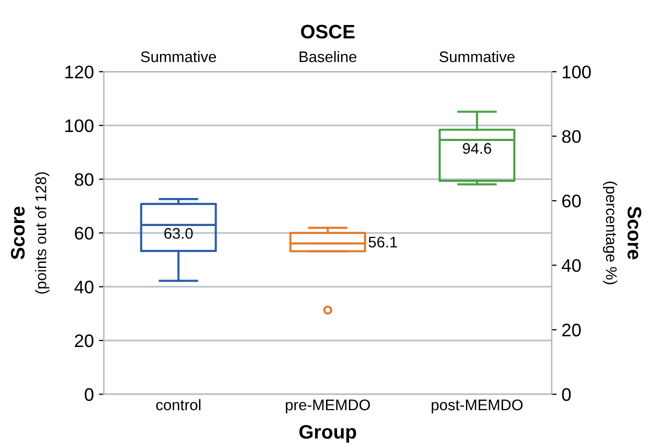 The height and width of the screenshot is (448, 649). I want to click on y-tick-label: 40, so click(84, 287).